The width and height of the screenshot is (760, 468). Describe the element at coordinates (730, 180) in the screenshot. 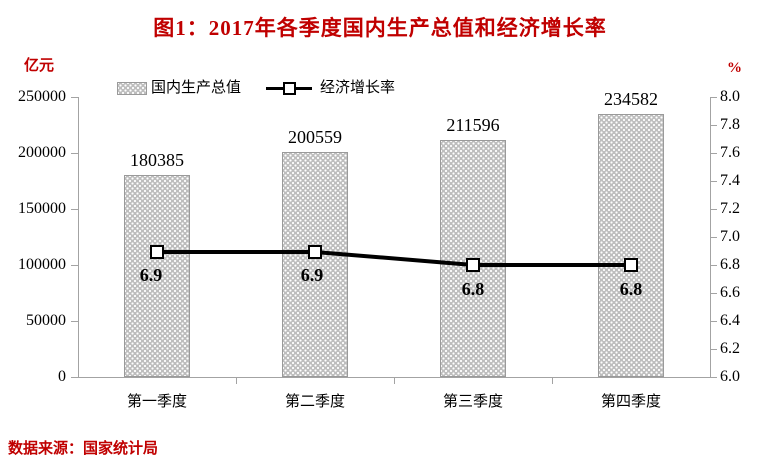

I see `y-tick-label: 7.4` at that location.